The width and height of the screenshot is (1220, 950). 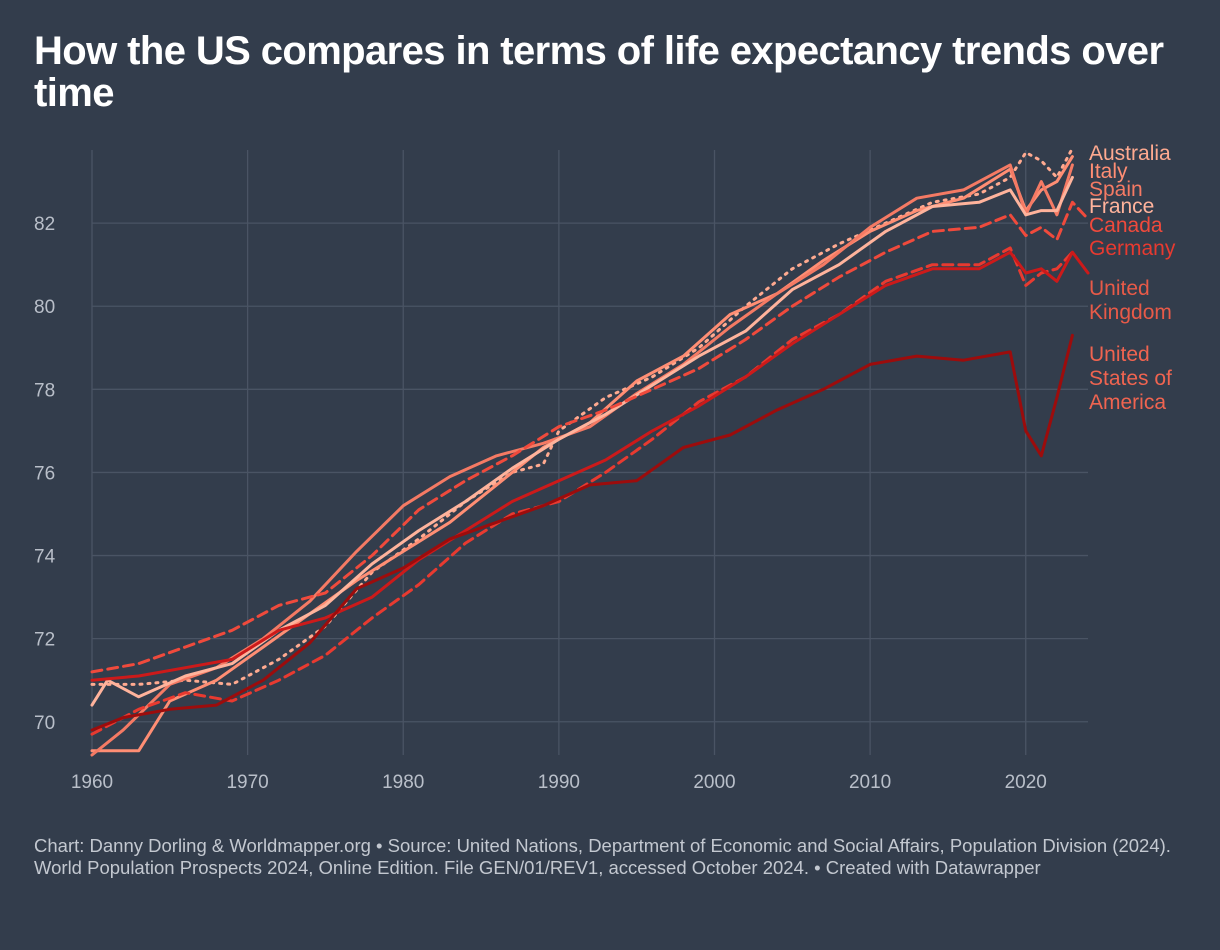 What do you see at coordinates (1108, 171) in the screenshot?
I see `series-label-italy: Italy` at bounding box center [1108, 171].